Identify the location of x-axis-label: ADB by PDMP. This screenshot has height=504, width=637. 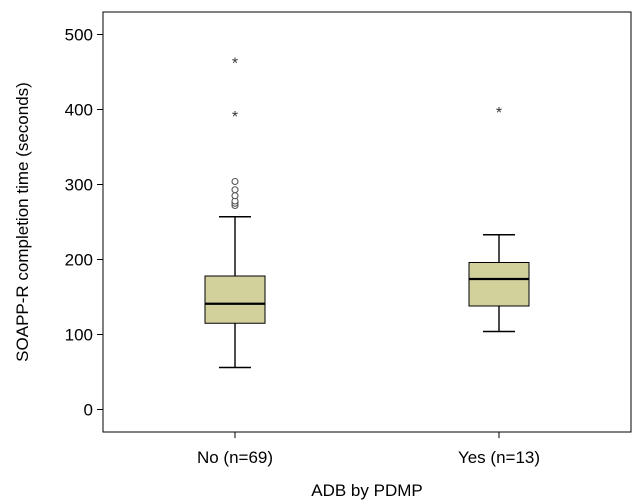
(366, 490).